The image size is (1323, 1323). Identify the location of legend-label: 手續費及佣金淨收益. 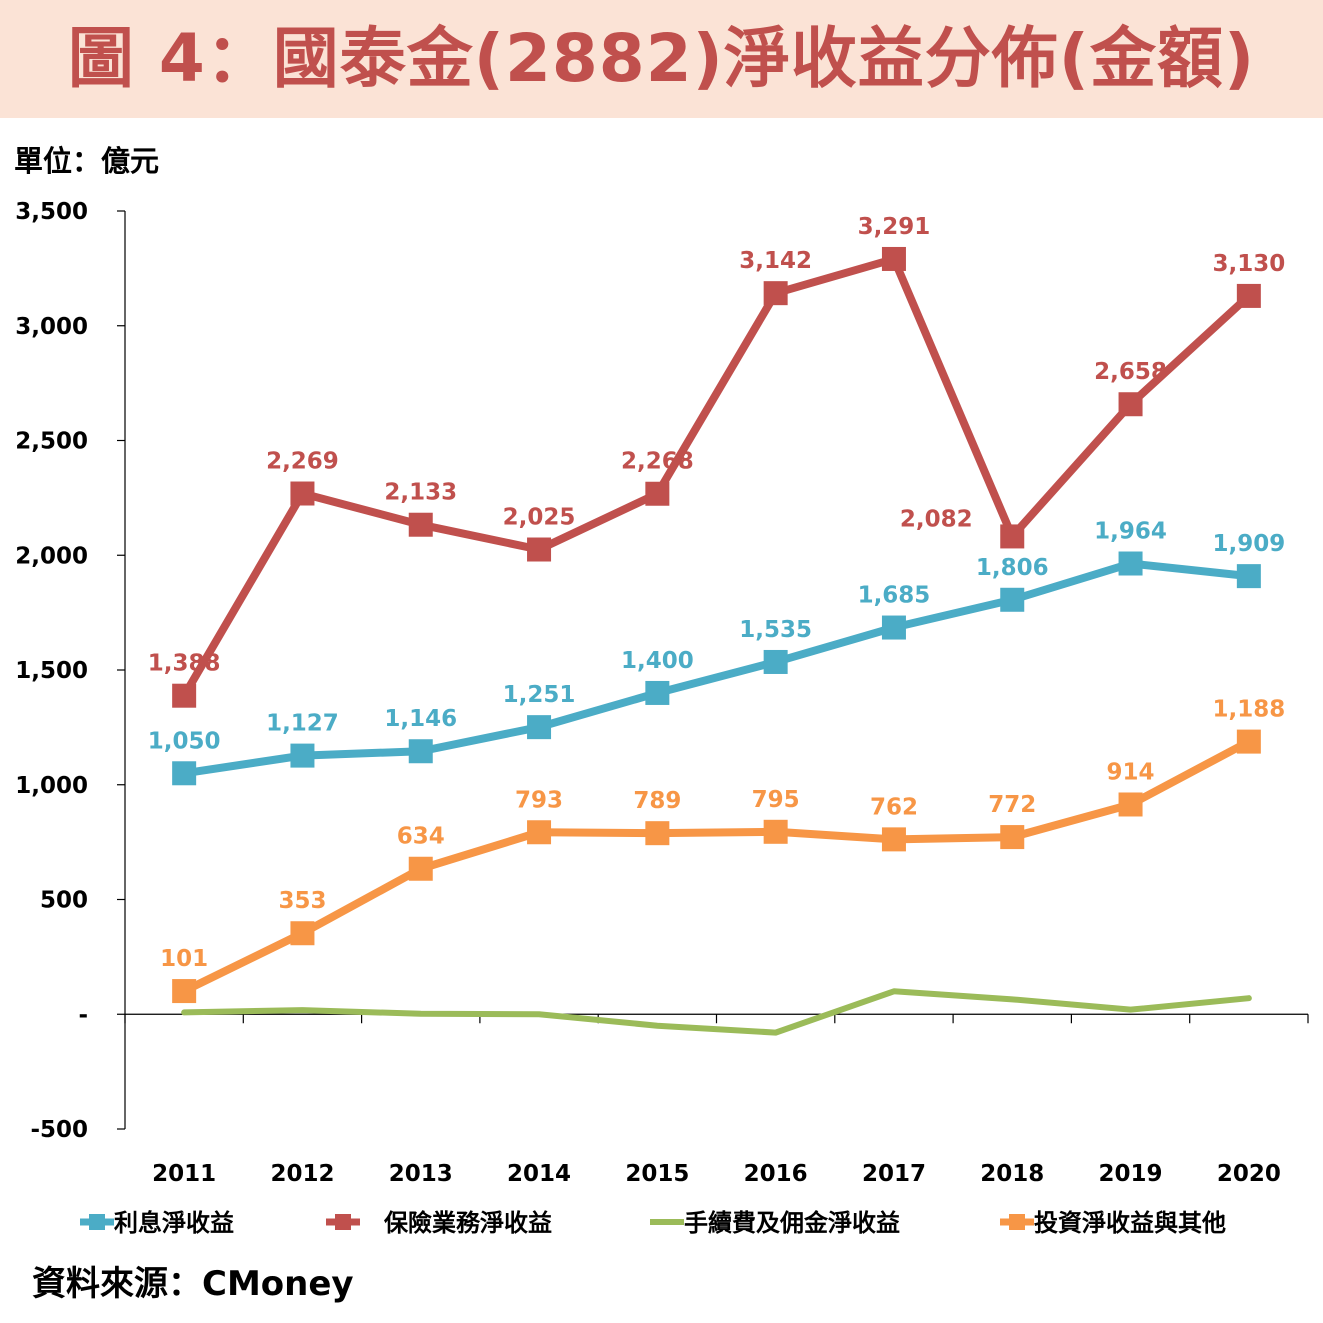
(792, 1223).